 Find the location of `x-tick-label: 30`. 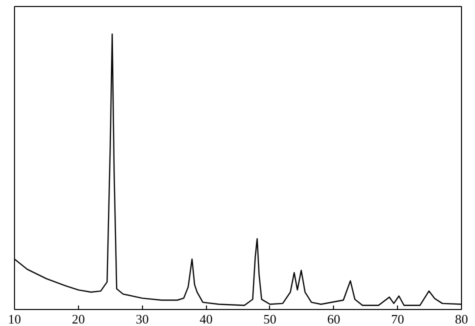

x-tick-label: 30 is located at coordinates (142, 319).